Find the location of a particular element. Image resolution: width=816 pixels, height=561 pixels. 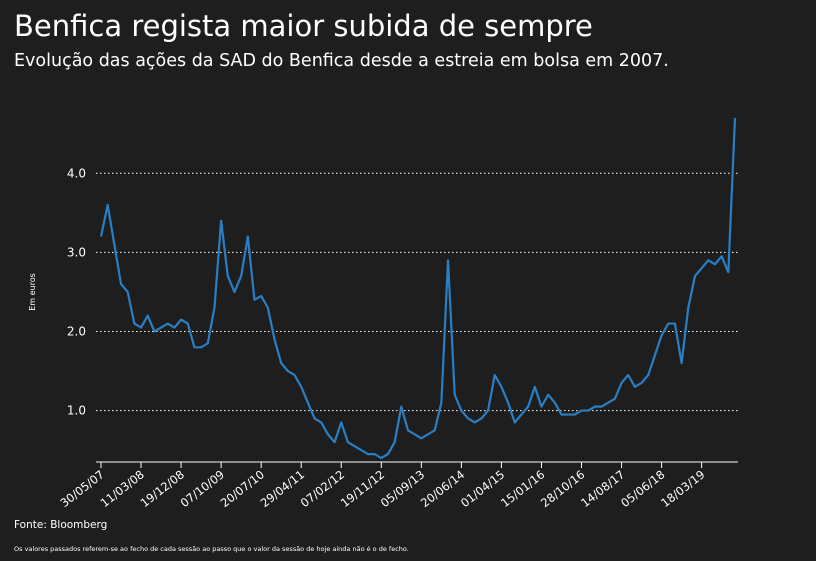

y-tick-label: 3.0 is located at coordinates (76, 252).